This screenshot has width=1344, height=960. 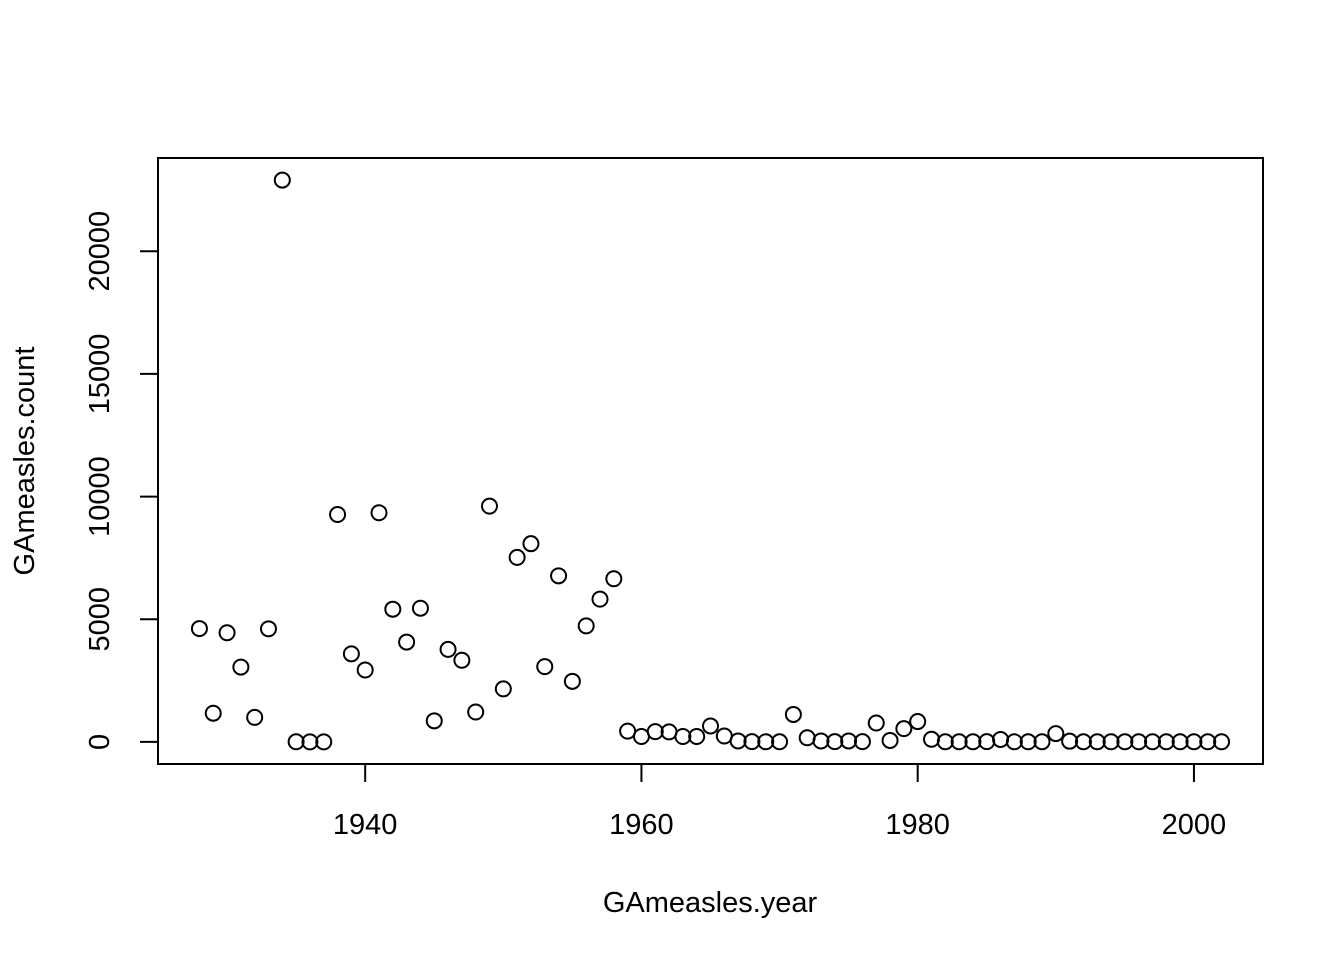 What do you see at coordinates (710, 903) in the screenshot?
I see `x-axis-title: GAmeasles.year` at bounding box center [710, 903].